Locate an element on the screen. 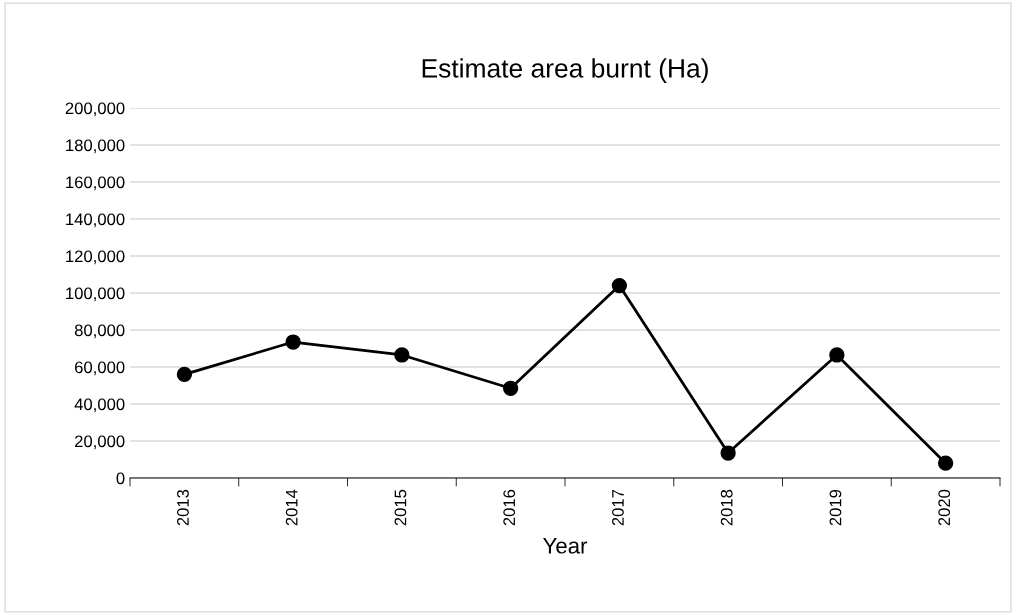  y-tick-label: 160,000 is located at coordinates (95, 183).